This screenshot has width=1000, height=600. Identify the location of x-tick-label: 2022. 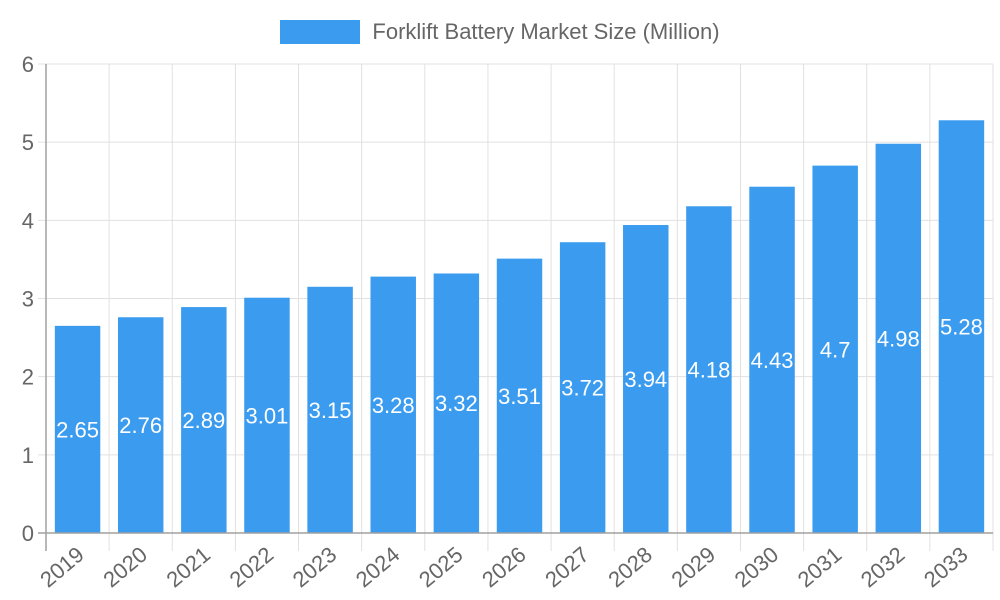
(252, 567).